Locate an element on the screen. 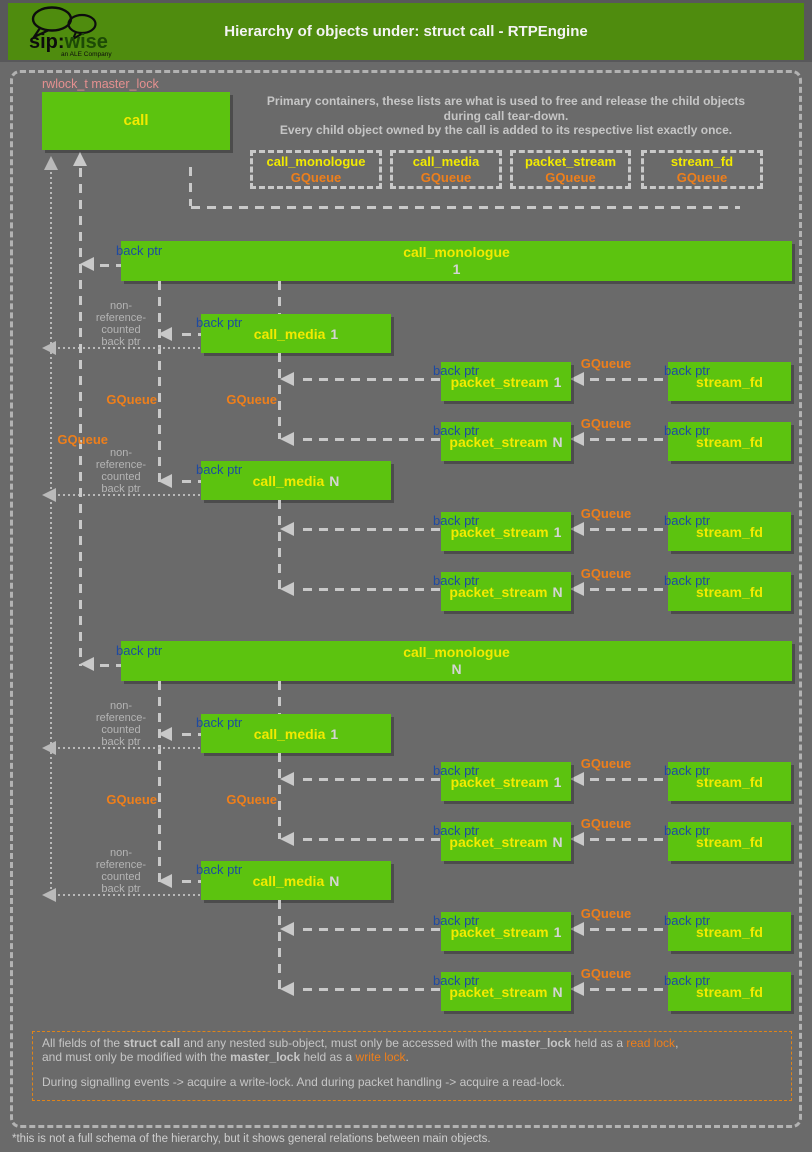 The height and width of the screenshot is (1152, 812). non-ref-counted-label: non-reference-counted back ptr is located at coordinates (121, 871).